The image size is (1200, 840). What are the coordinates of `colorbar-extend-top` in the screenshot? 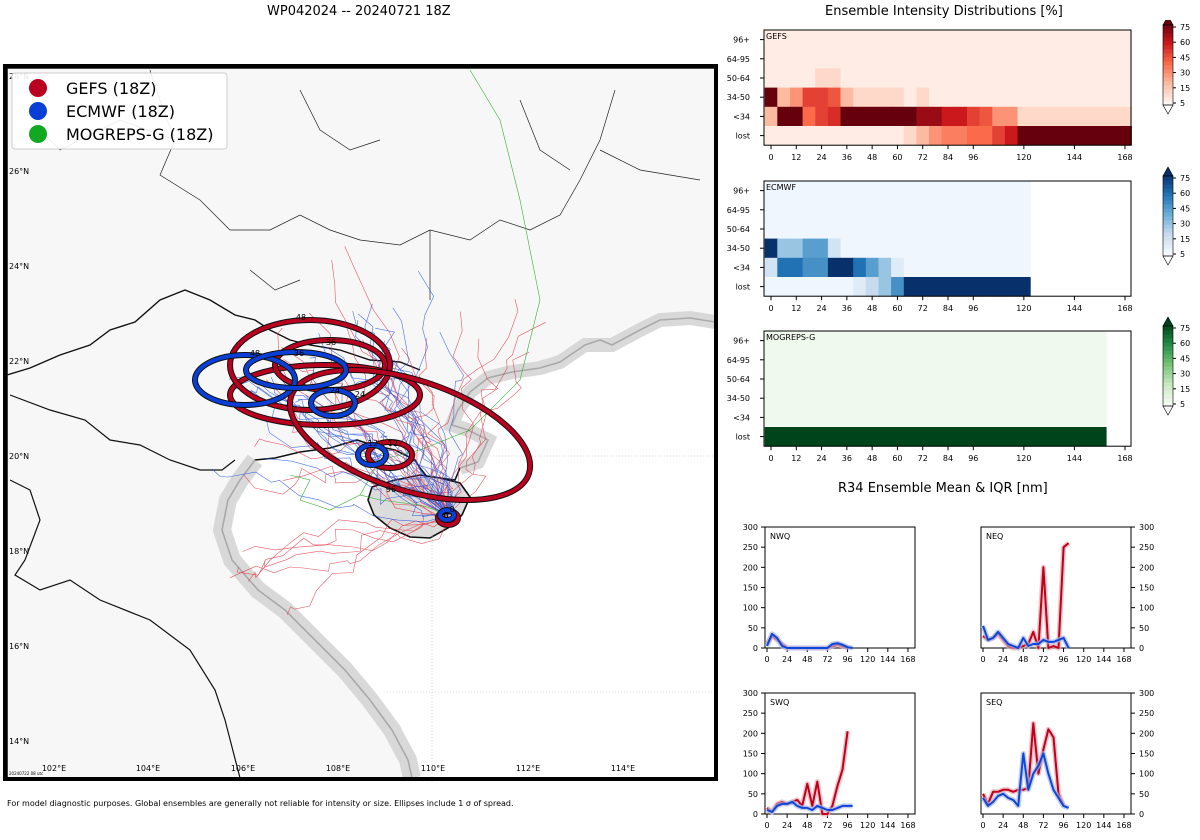 It's located at (1168, 171).